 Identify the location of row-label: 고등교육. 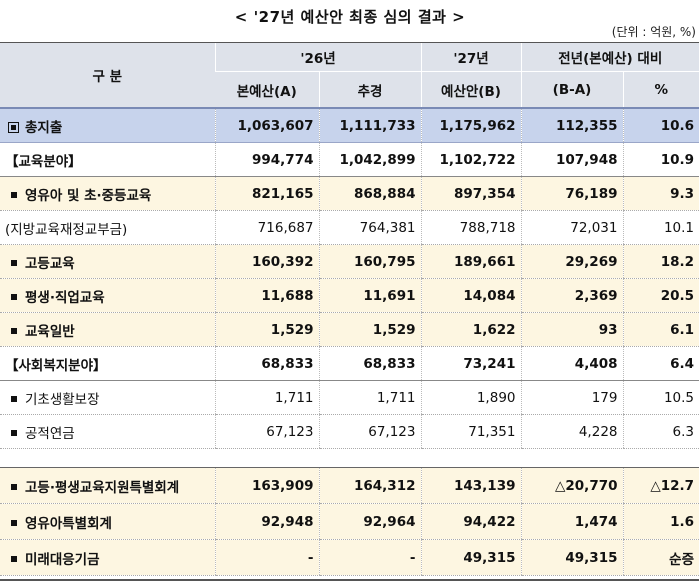
(50, 263).